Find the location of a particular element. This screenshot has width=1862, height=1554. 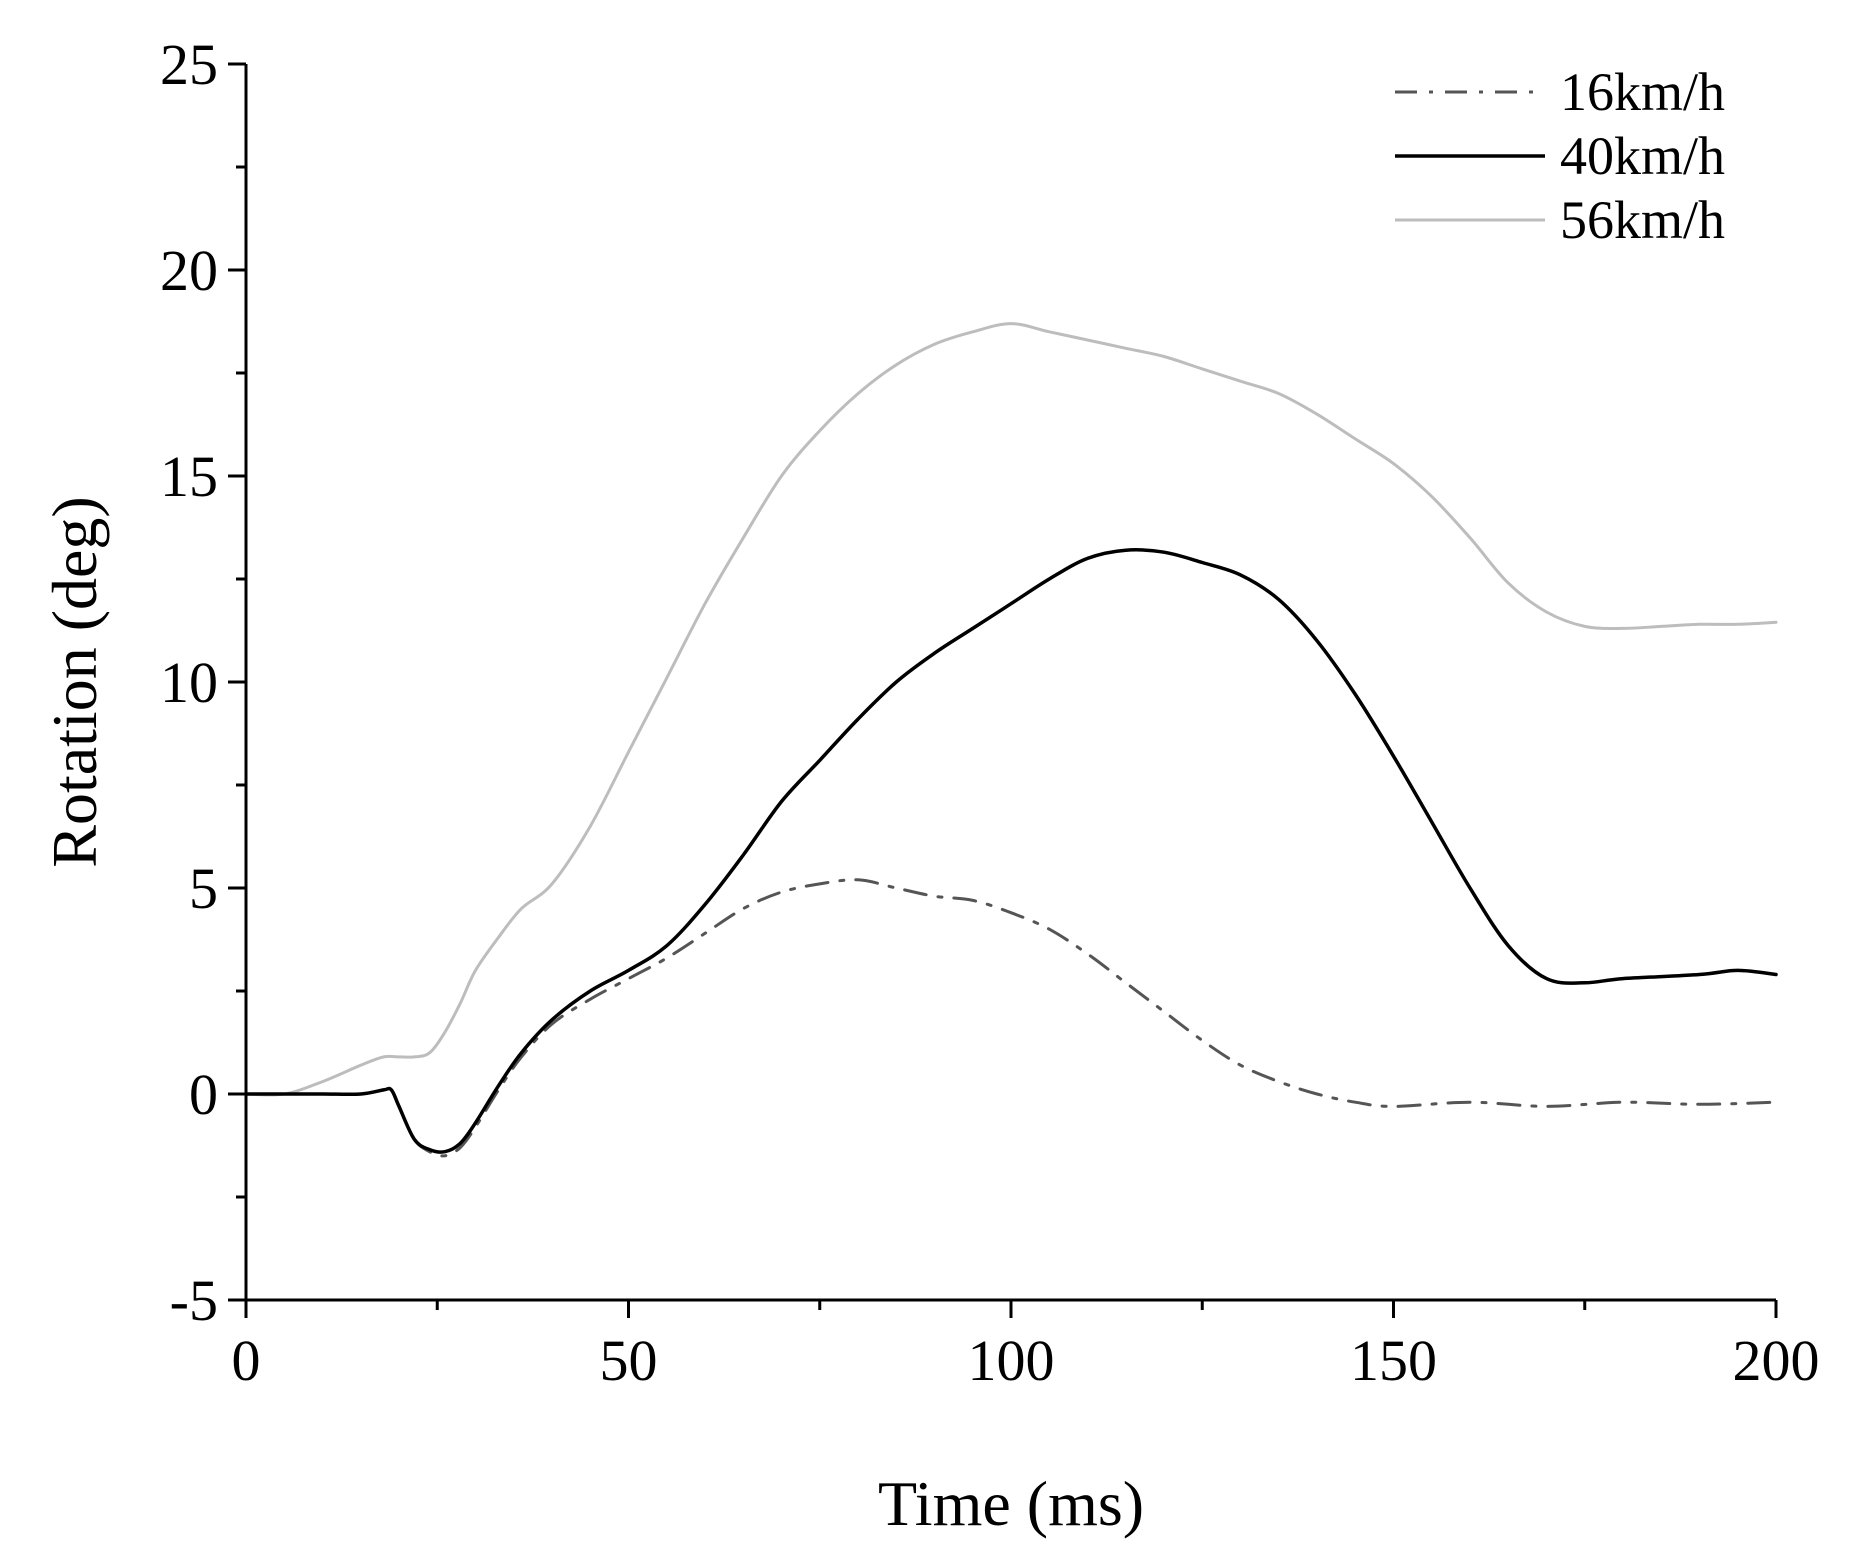

y-tick-label: 0 is located at coordinates (203, 1094).